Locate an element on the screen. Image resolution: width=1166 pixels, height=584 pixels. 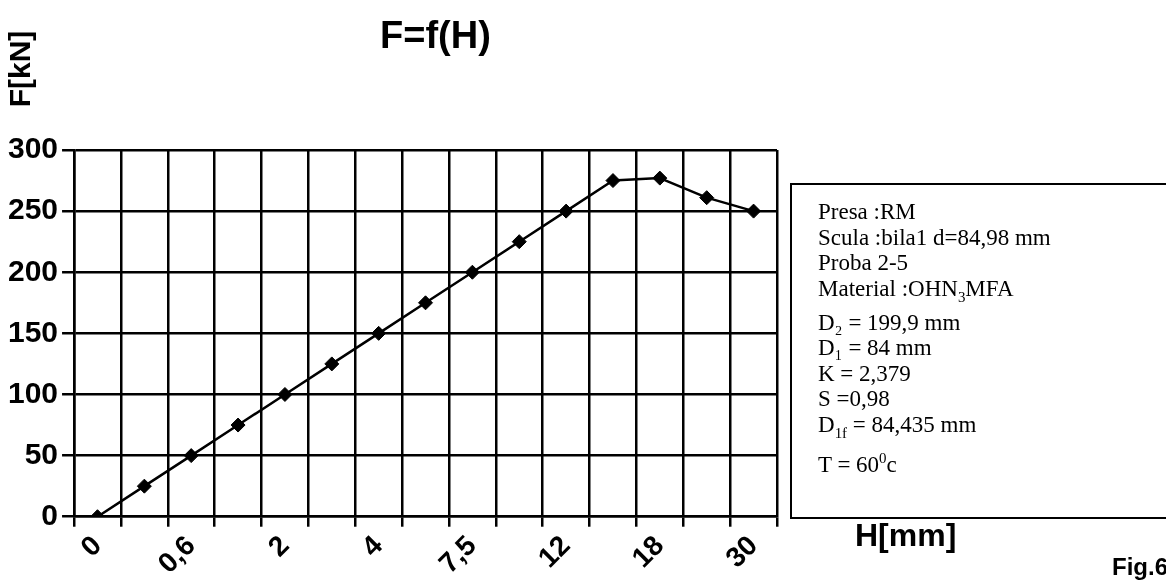
x-tick-label: 18 is located at coordinates (647, 551).